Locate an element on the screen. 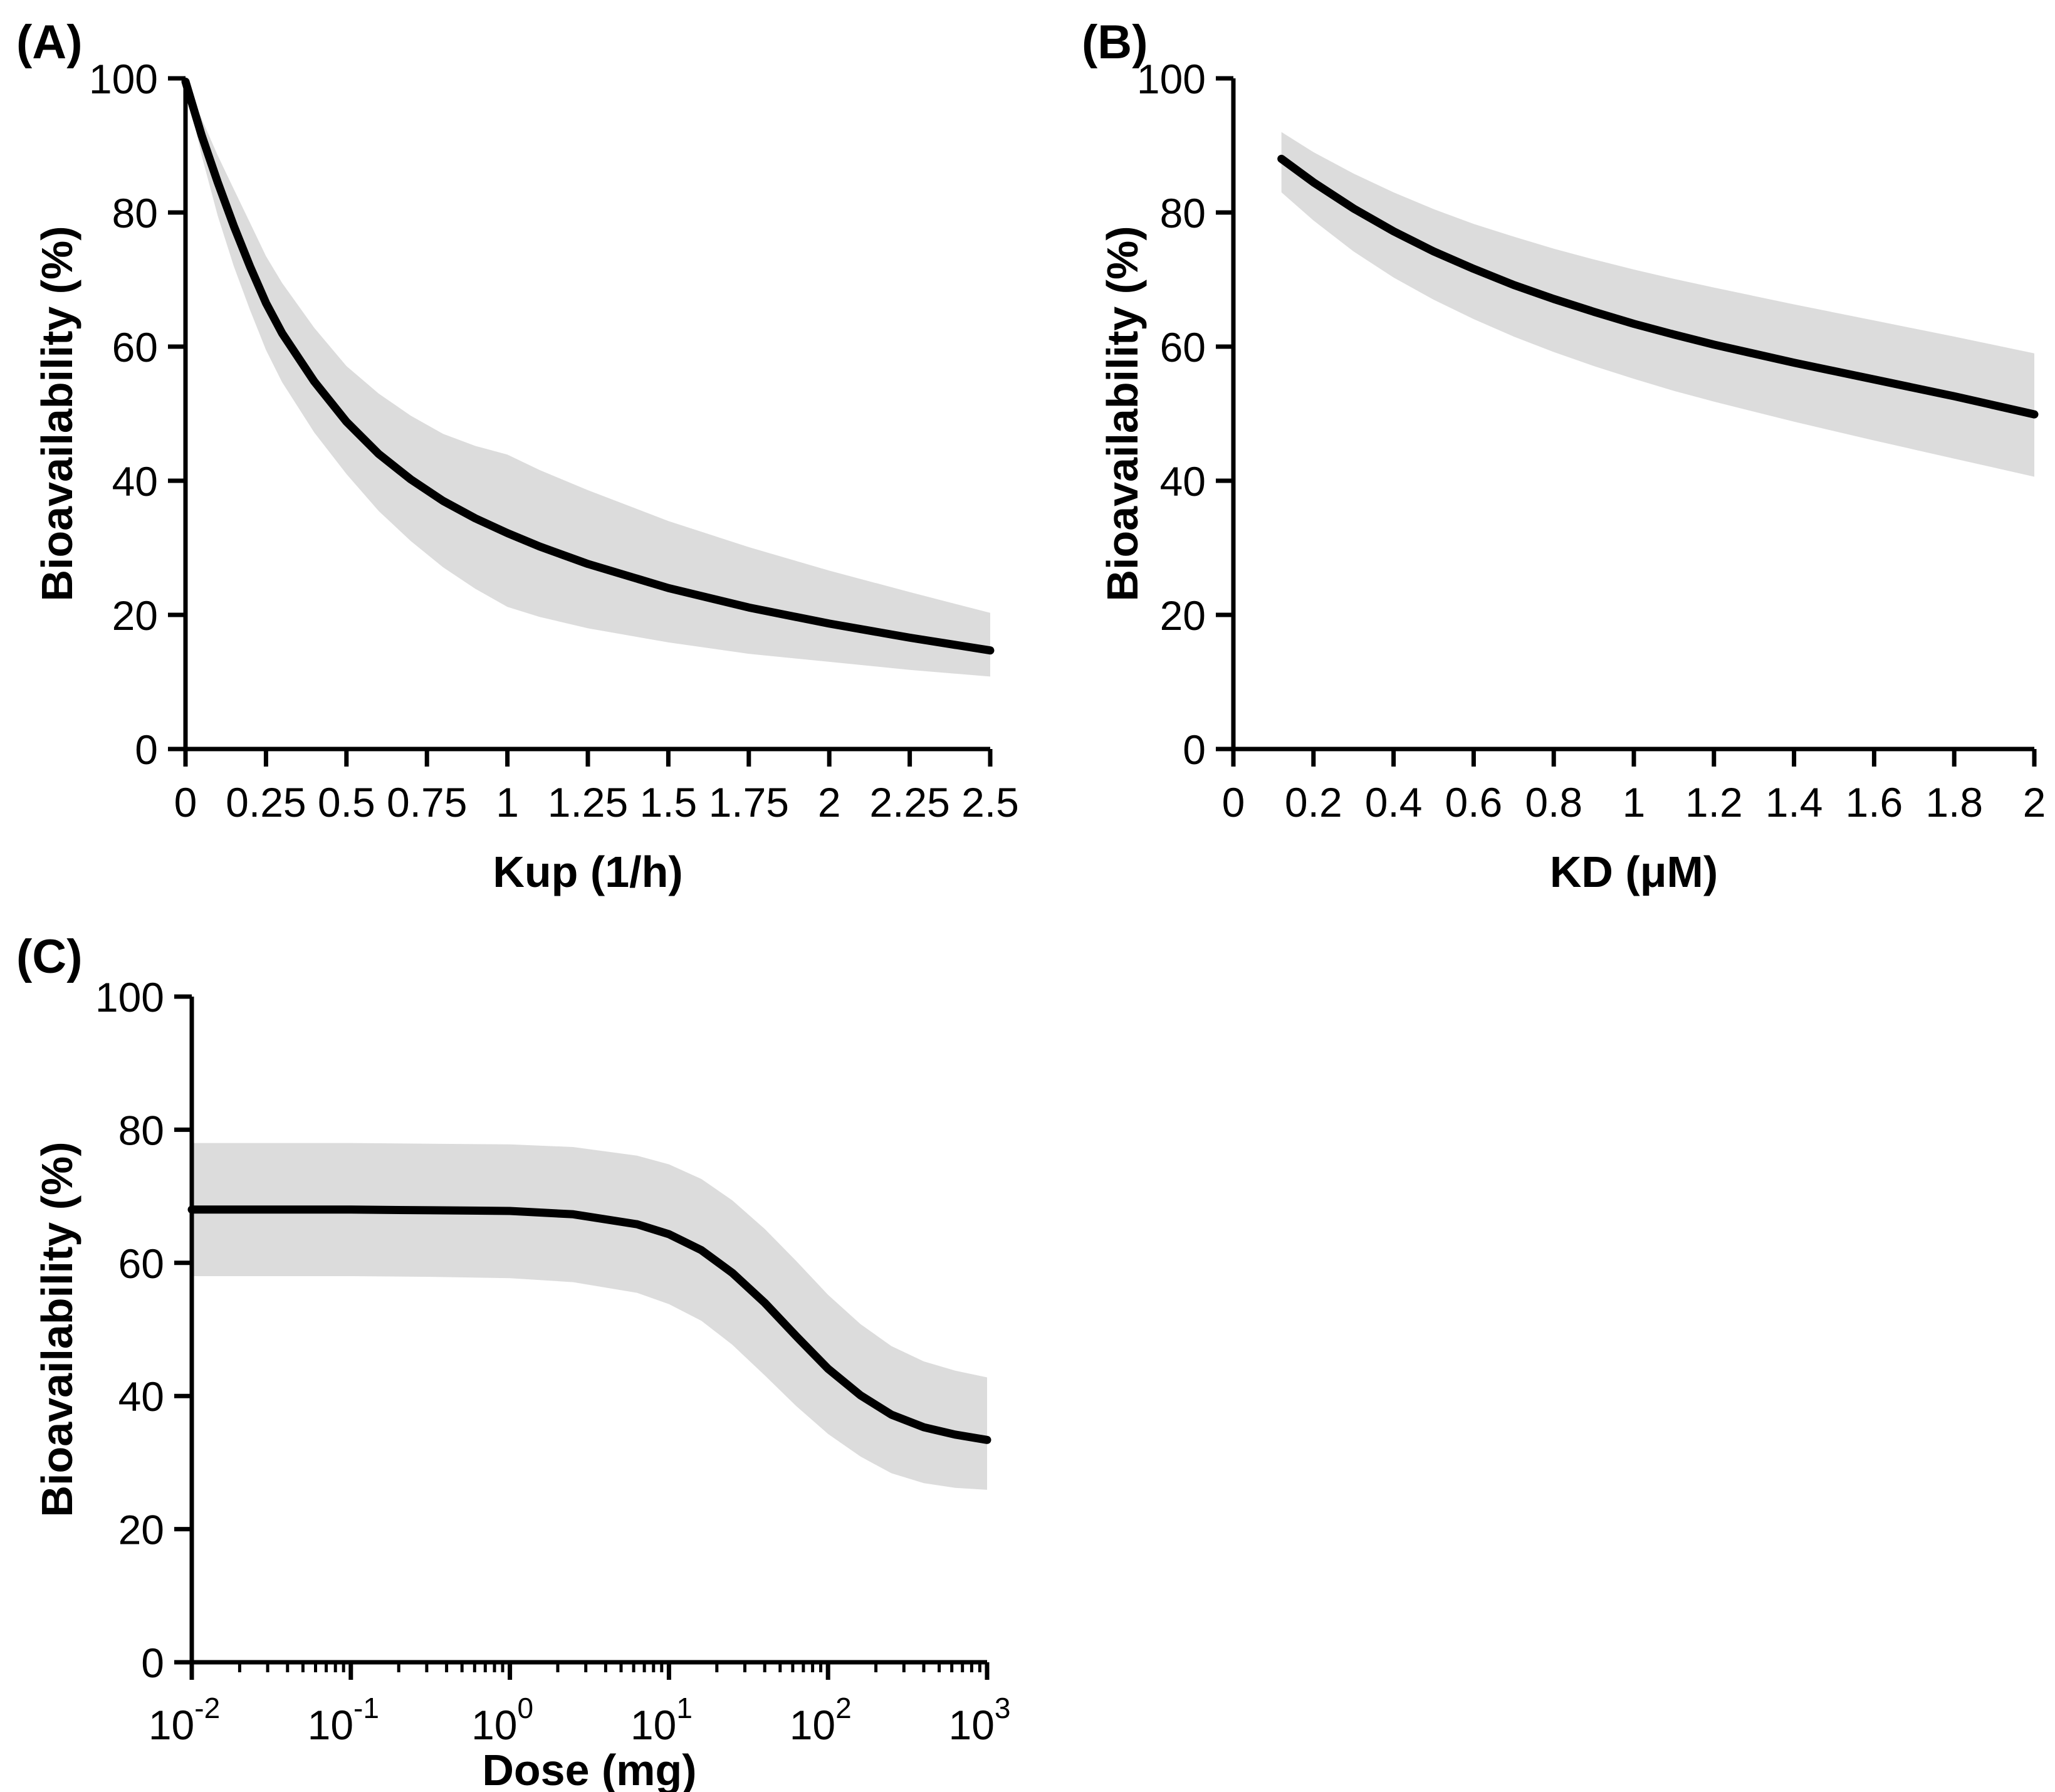 The image size is (2055, 1792). x-tick-label: 0.2 is located at coordinates (1314, 802).